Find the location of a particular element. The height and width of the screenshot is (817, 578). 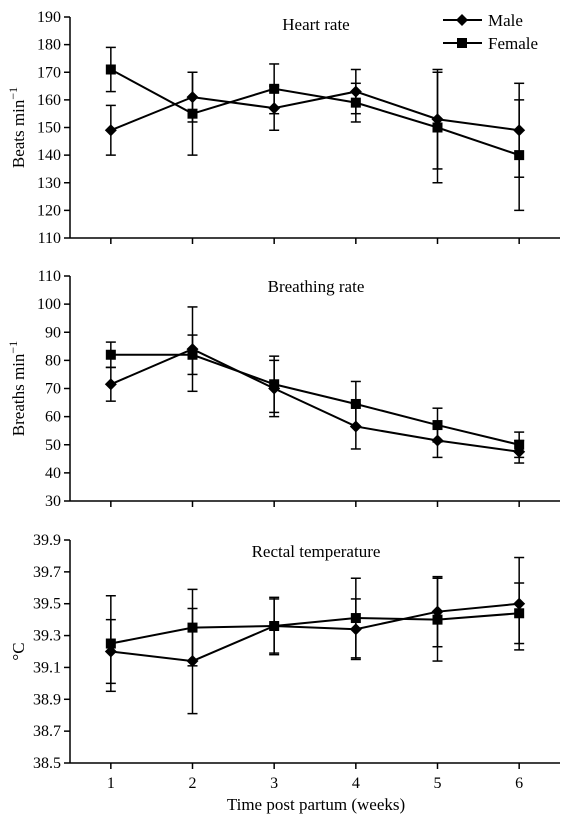

y-tick-label: 150 is located at coordinates (49, 128).